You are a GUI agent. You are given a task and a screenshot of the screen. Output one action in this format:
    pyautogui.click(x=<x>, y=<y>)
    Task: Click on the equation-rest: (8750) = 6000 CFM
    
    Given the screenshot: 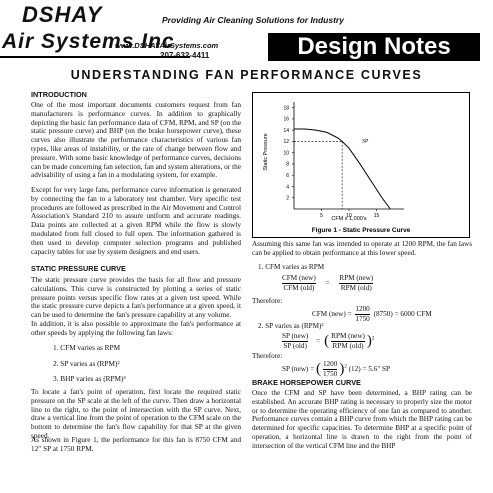 What is the action you would take?
    pyautogui.click(x=402, y=313)
    